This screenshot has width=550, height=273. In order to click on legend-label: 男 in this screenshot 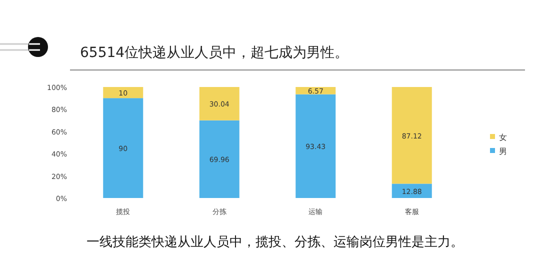, I will do `click(503, 151)`.